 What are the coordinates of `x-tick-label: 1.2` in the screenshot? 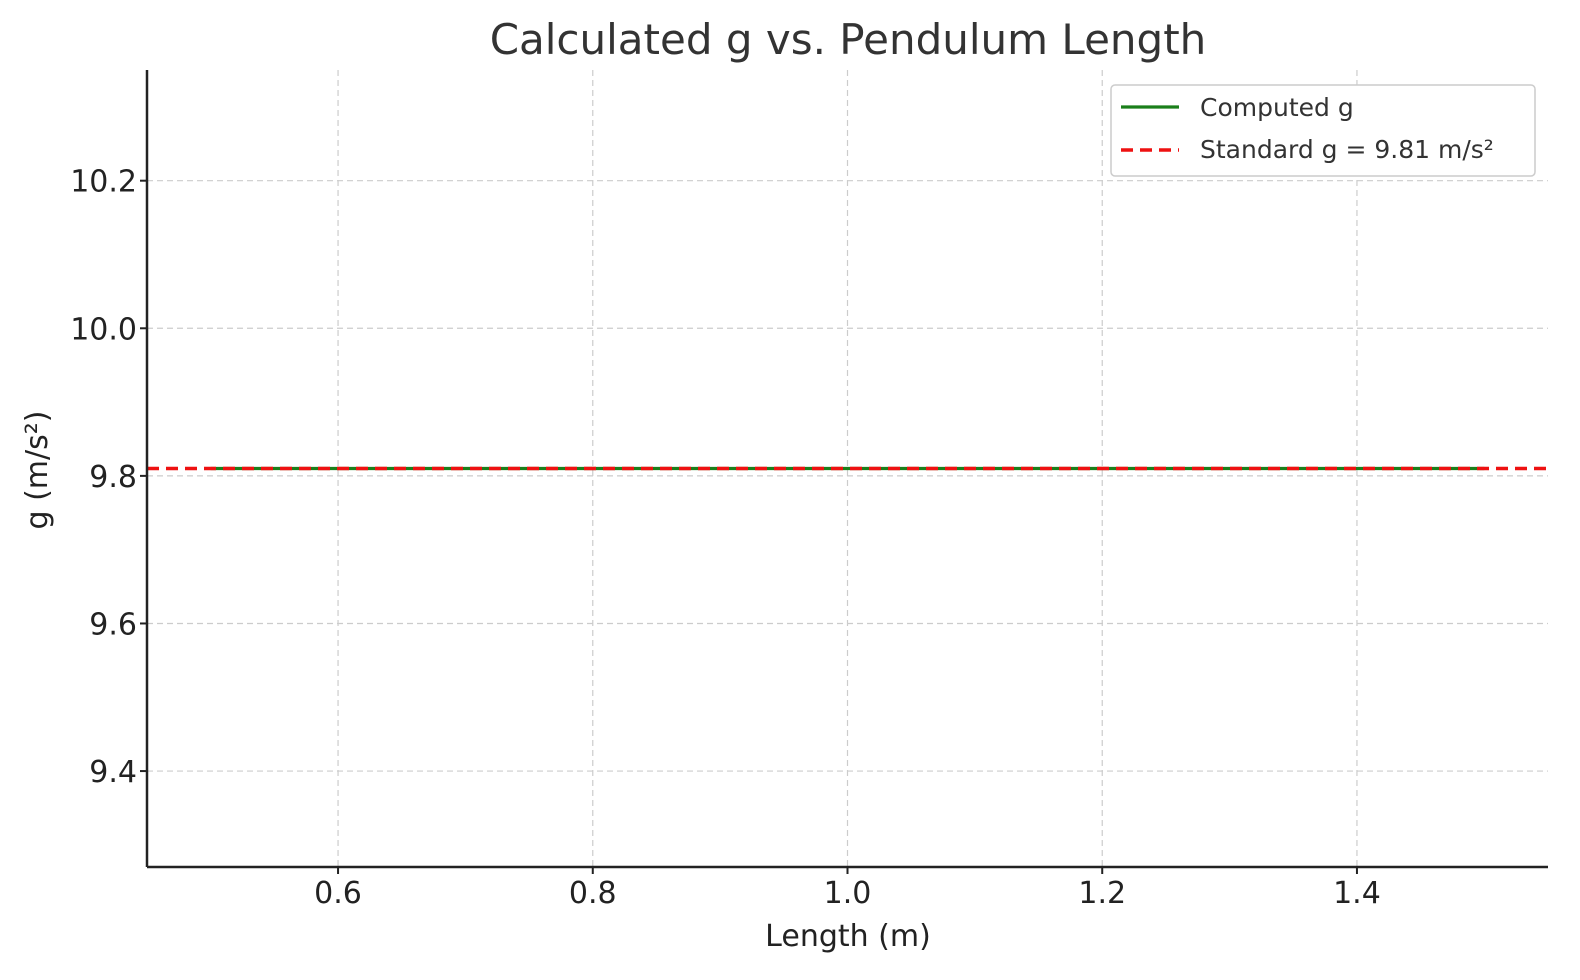 It's located at (1102, 893).